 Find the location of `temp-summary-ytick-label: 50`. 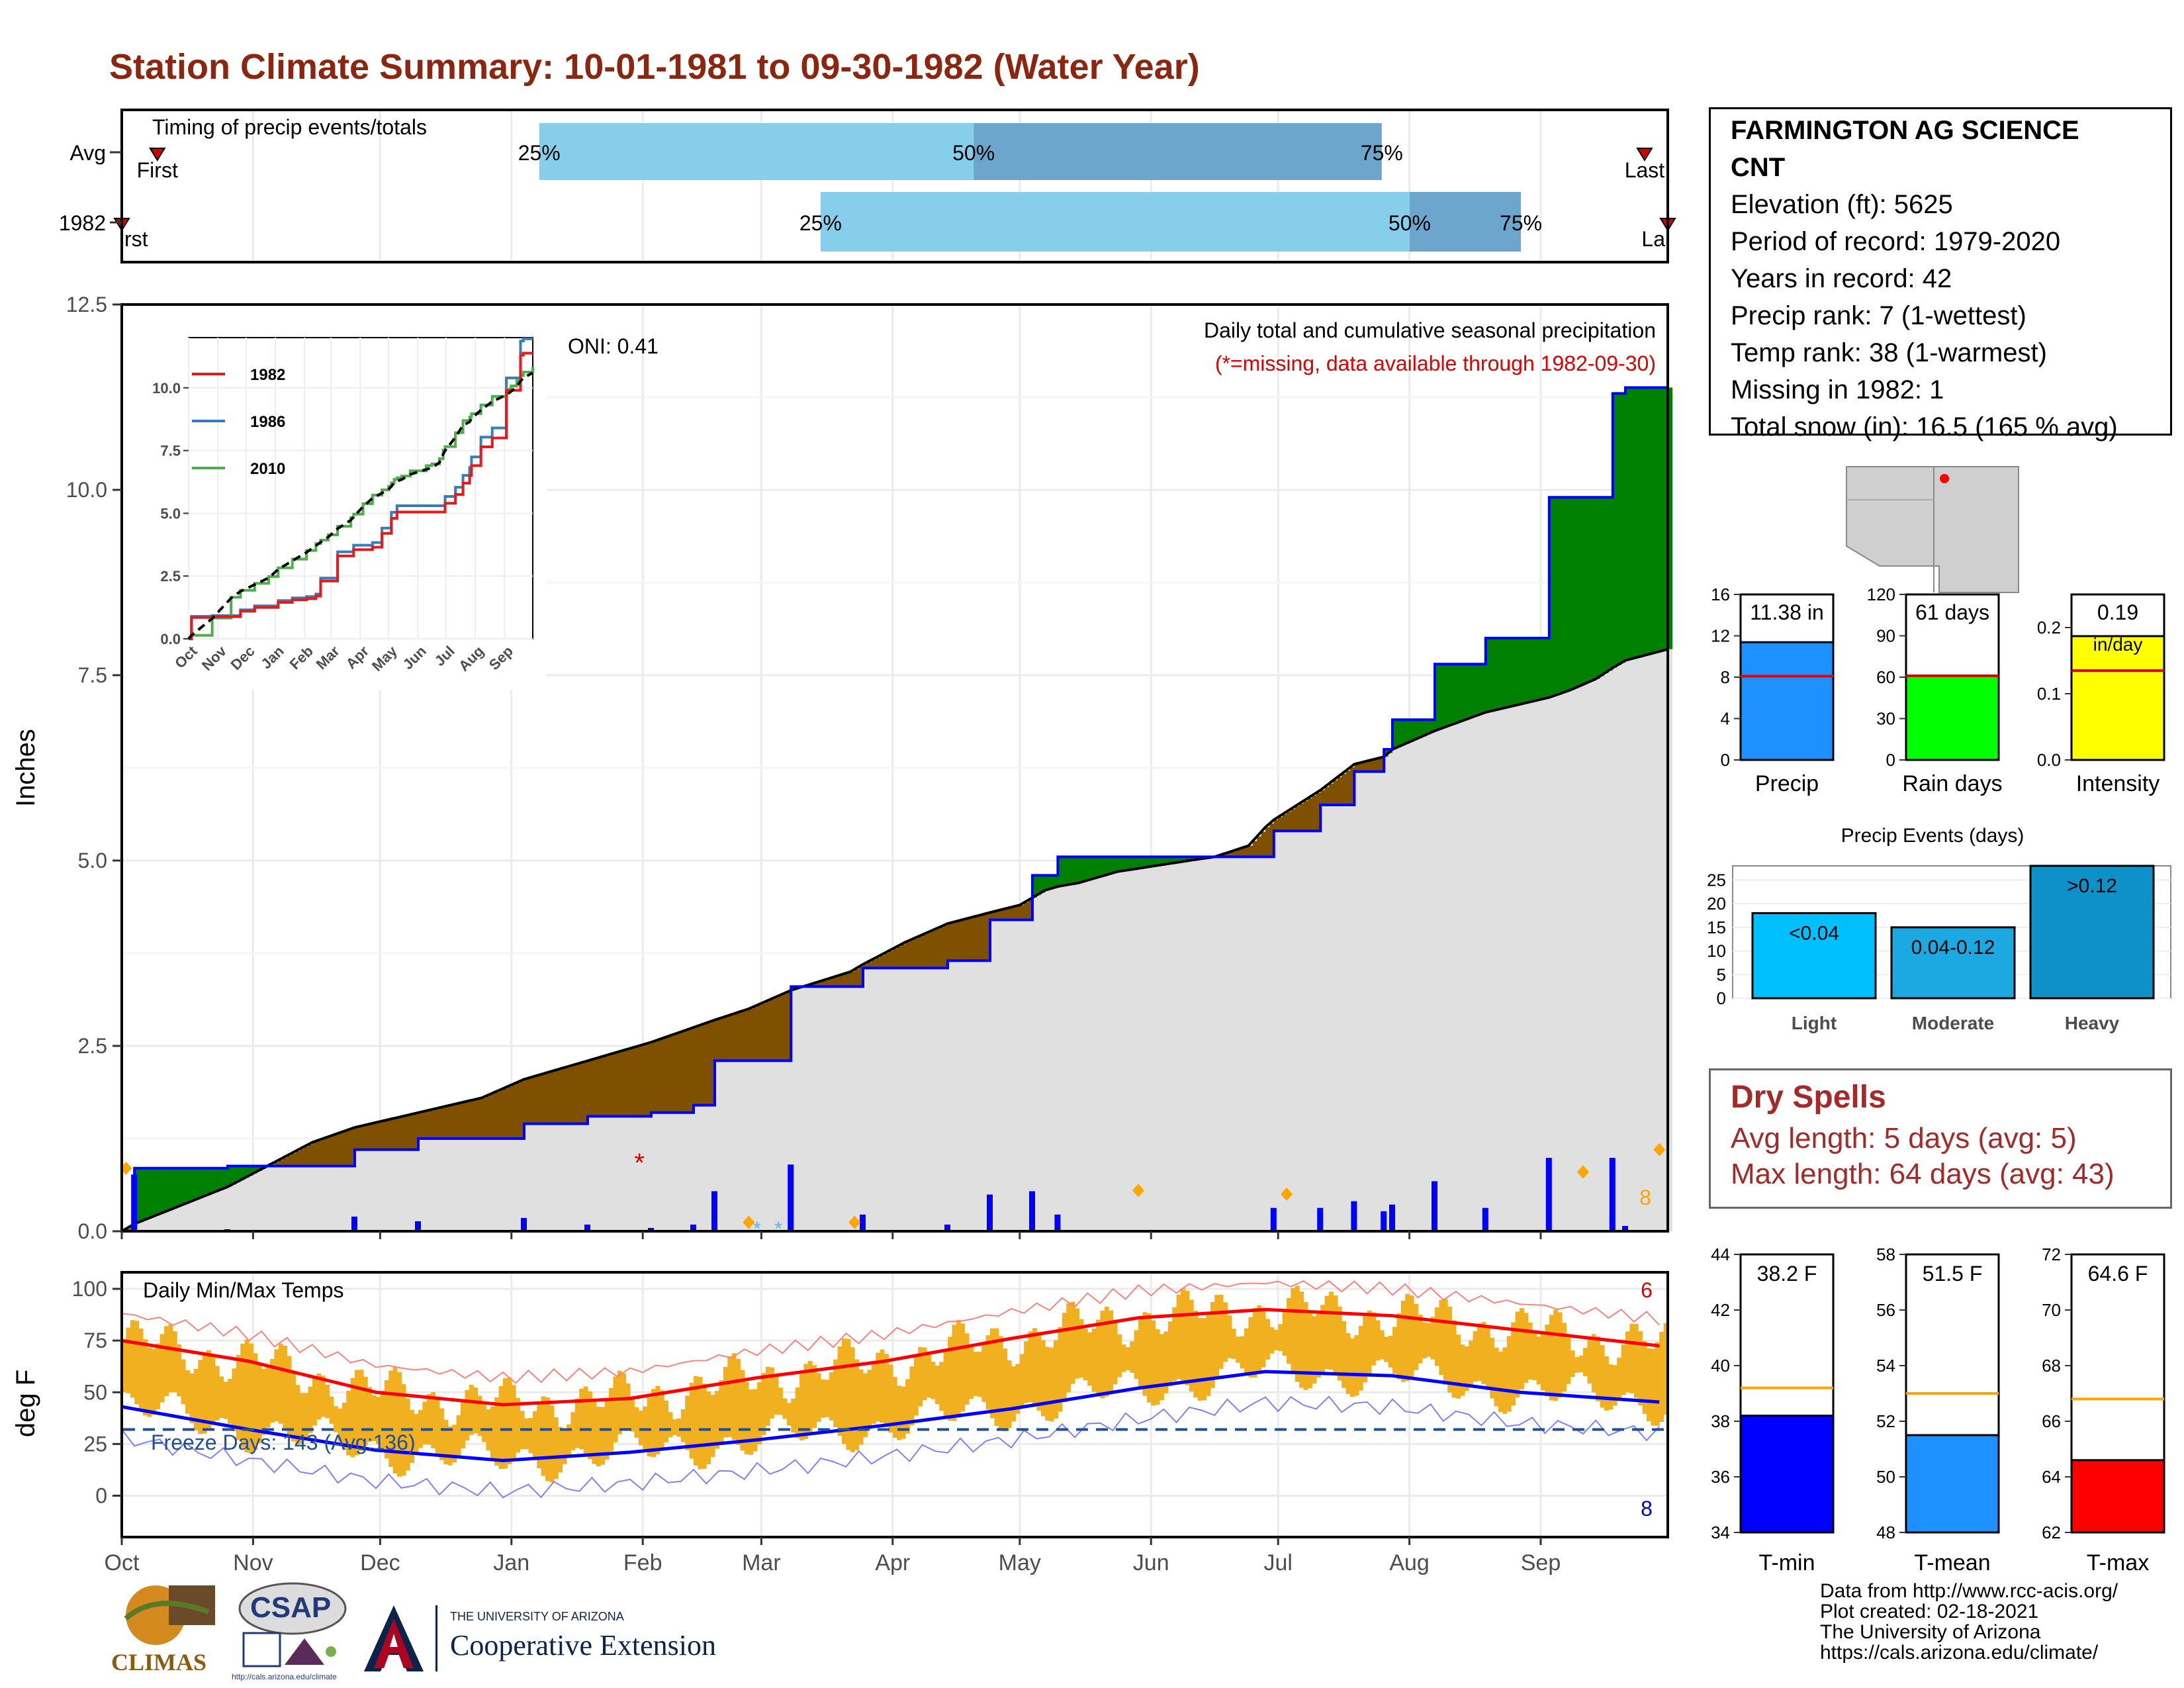

temp-summary-ytick-label: 50 is located at coordinates (1885, 1477).